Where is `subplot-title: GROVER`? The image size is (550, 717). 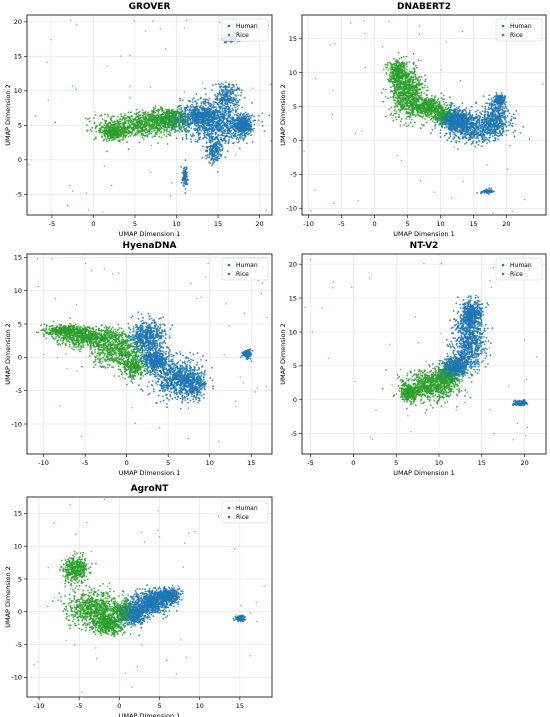
subplot-title: GROVER is located at coordinates (150, 7).